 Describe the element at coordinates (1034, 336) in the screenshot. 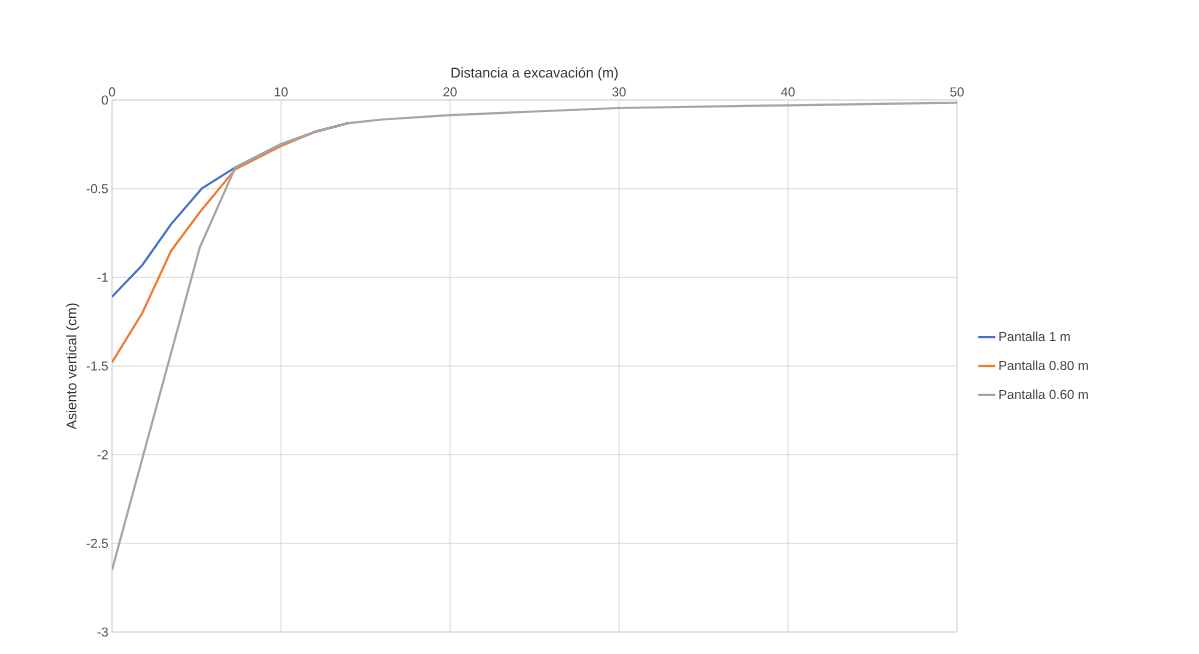

I see `legend-label: Pantalla 1 m` at that location.